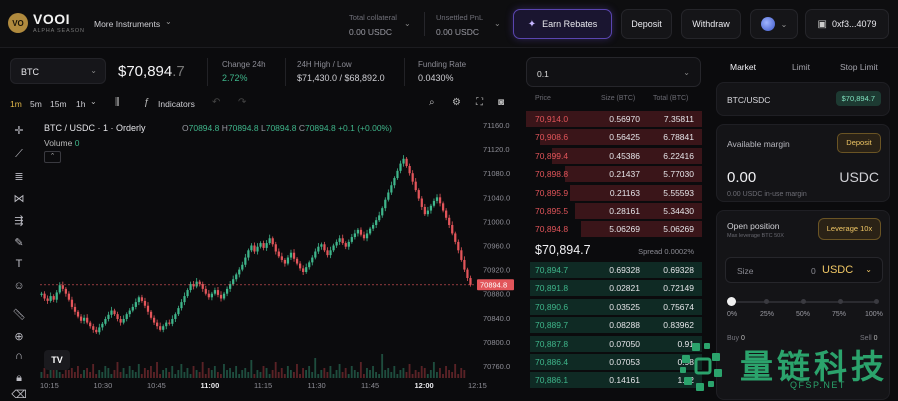 Image resolution: width=898 pixels, height=401 pixels. Describe the element at coordinates (774, 24) in the screenshot. I see `network-selector: ⌄` at that location.